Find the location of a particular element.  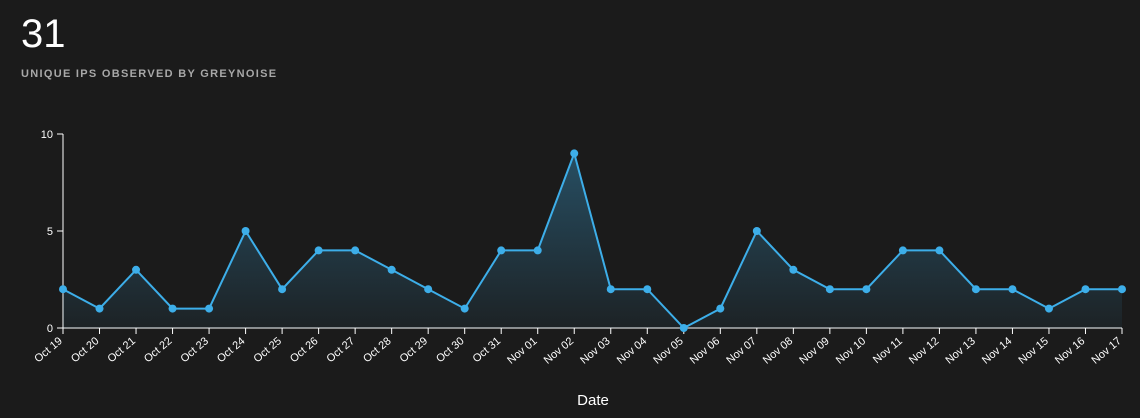

x-tick-label: Nov 02 is located at coordinates (559, 351).